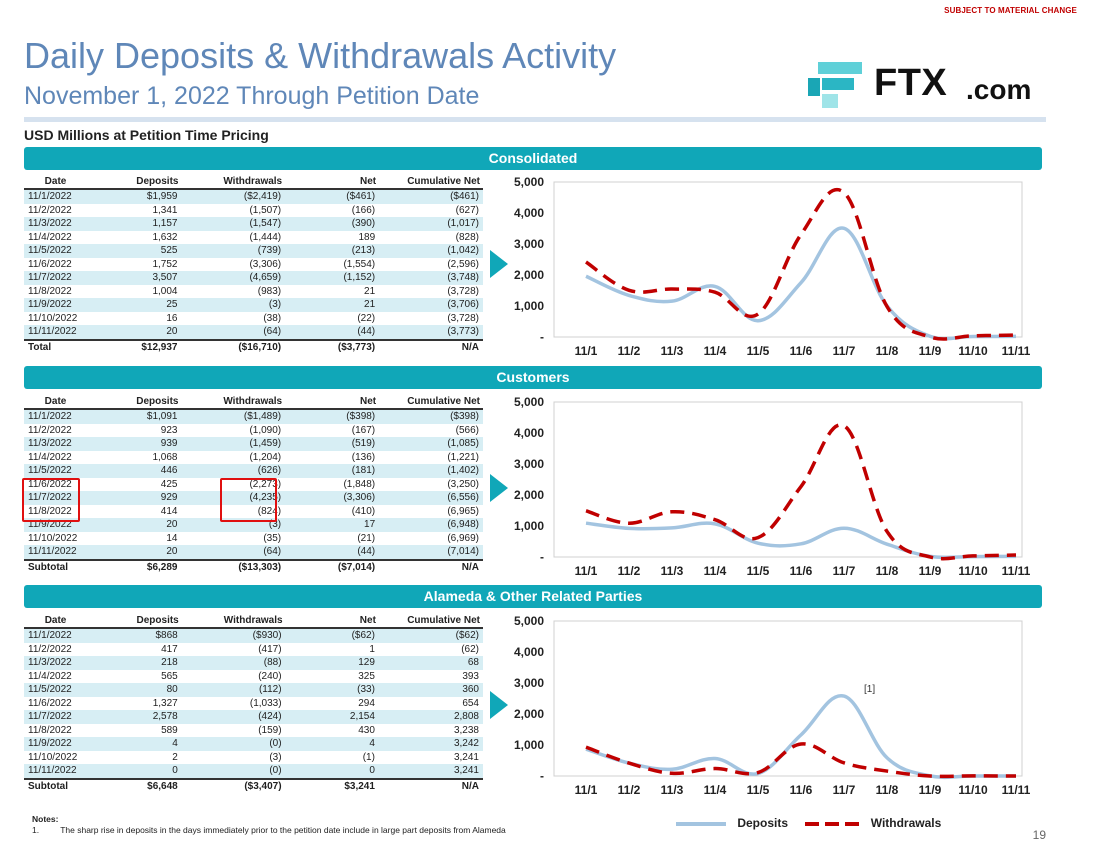 This screenshot has width=1093, height=848. Describe the element at coordinates (169, 484) in the screenshot. I see `table-cell: 425` at that location.